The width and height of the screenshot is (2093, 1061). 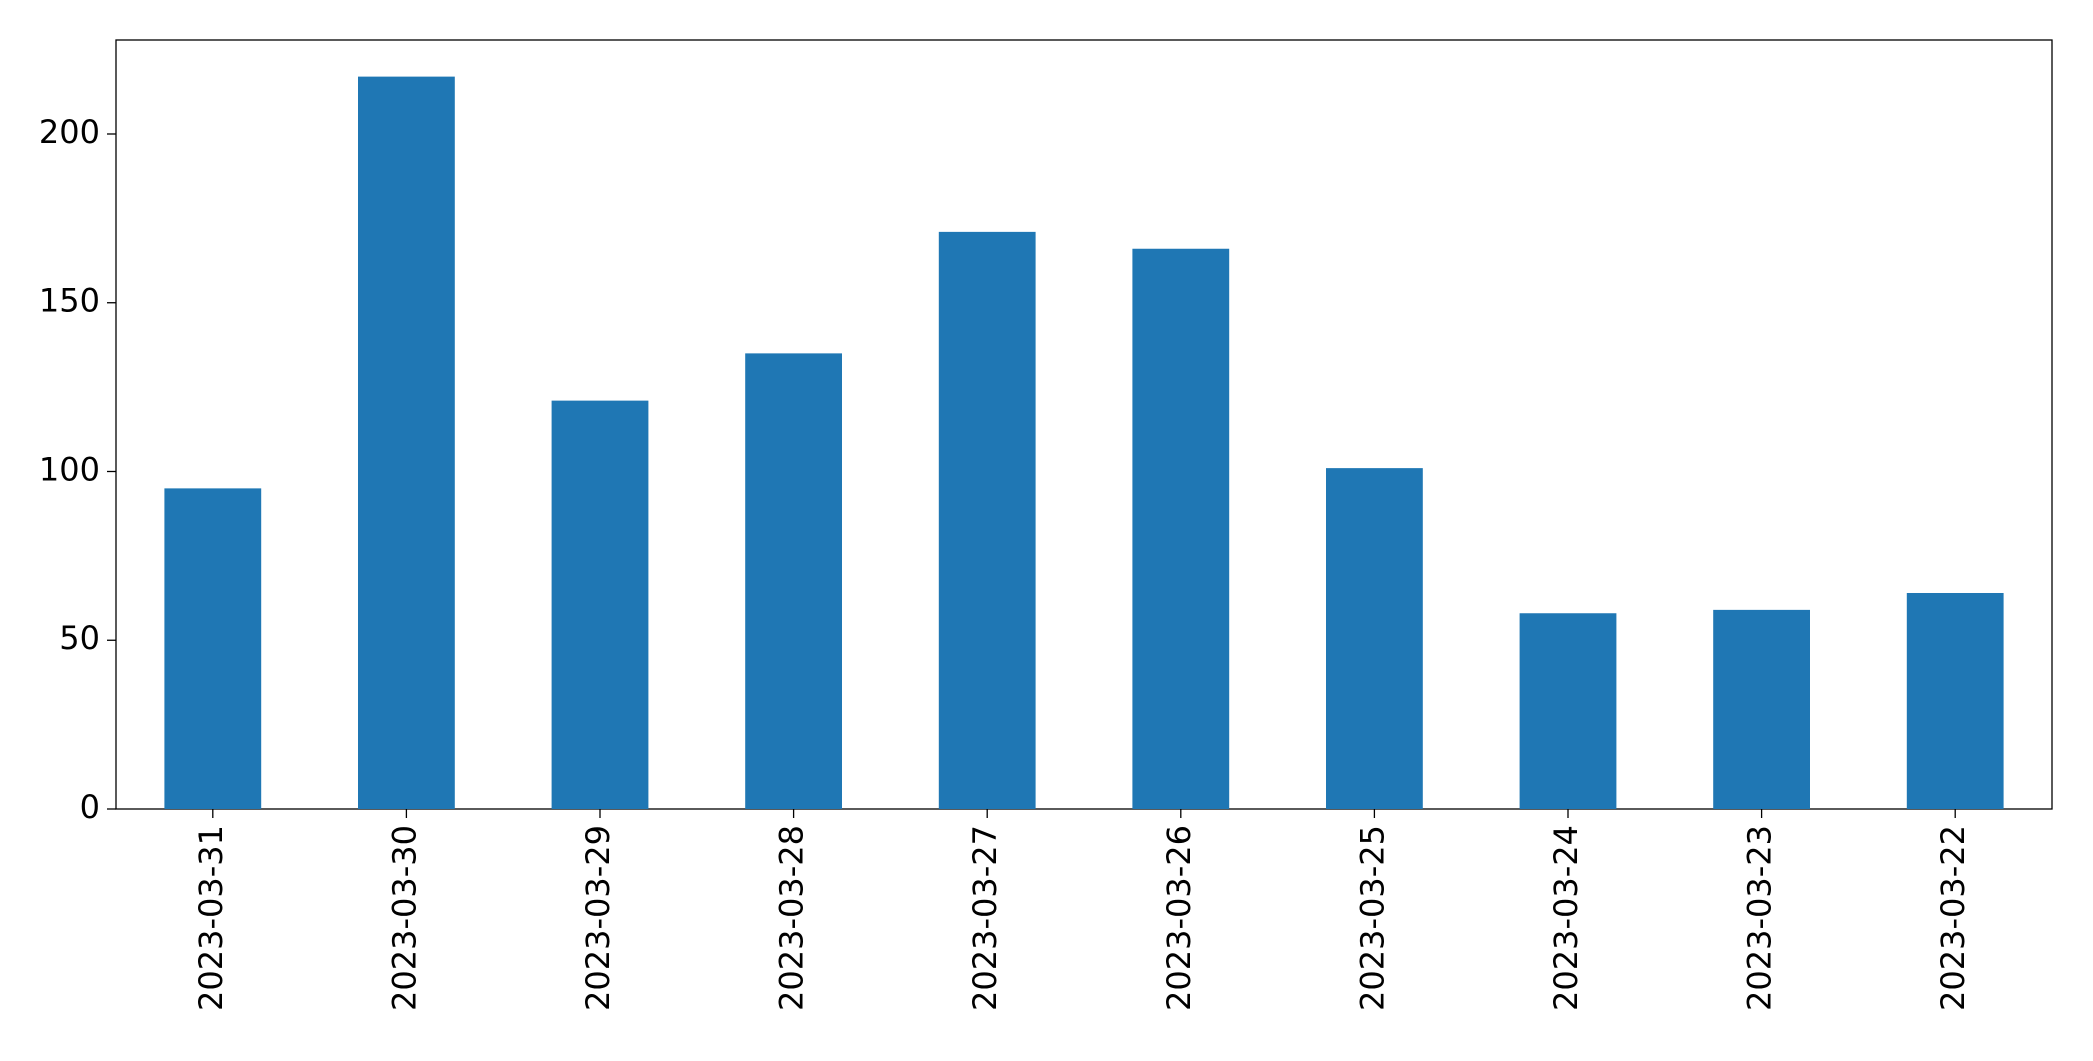 I want to click on y-tick-label: 200, so click(x=69, y=132).